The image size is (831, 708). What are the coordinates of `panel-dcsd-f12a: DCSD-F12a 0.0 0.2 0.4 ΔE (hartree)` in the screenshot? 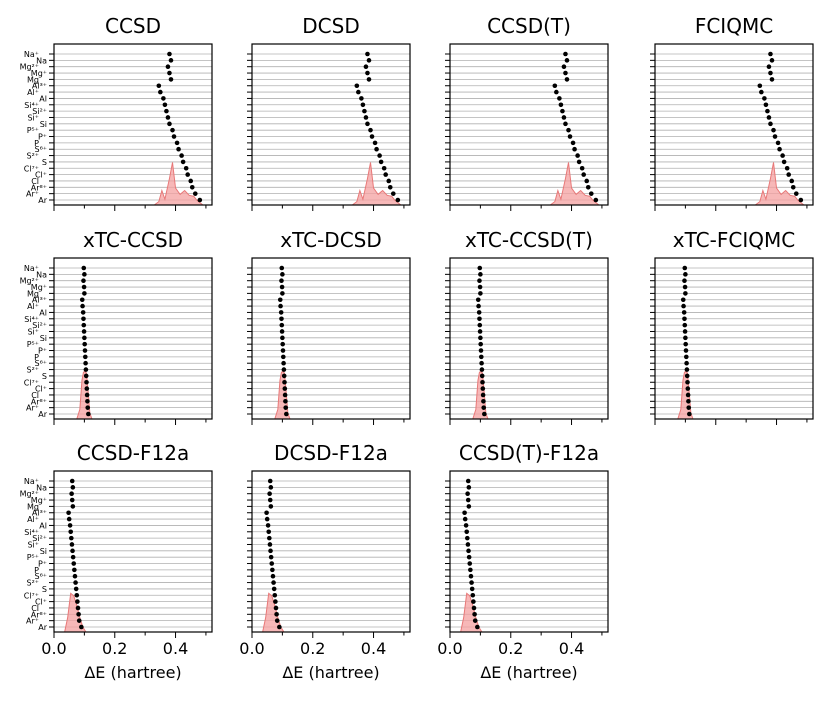 It's located at (325, 561).